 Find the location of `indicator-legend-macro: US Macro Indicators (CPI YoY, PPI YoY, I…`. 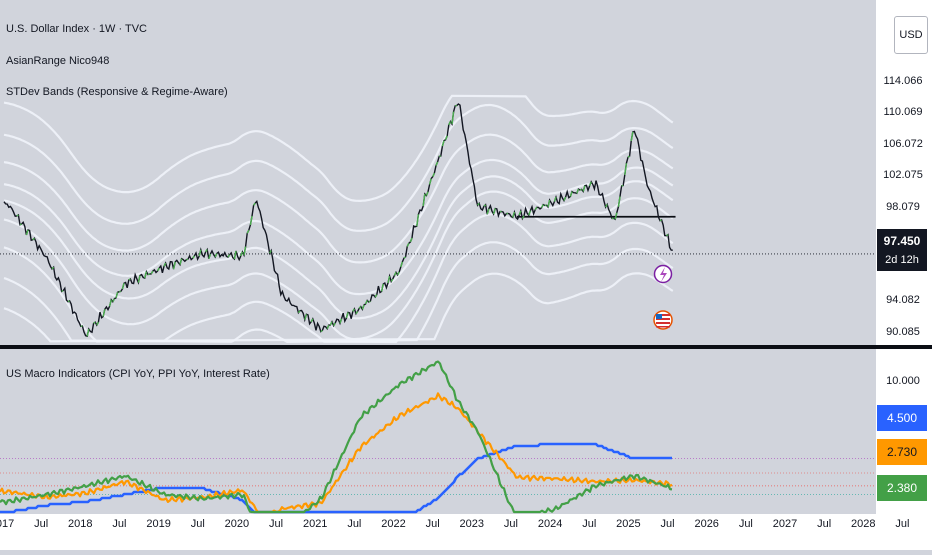

indicator-legend-macro: US Macro Indicators (CPI YoY, PPI YoY, I… is located at coordinates (138, 374).